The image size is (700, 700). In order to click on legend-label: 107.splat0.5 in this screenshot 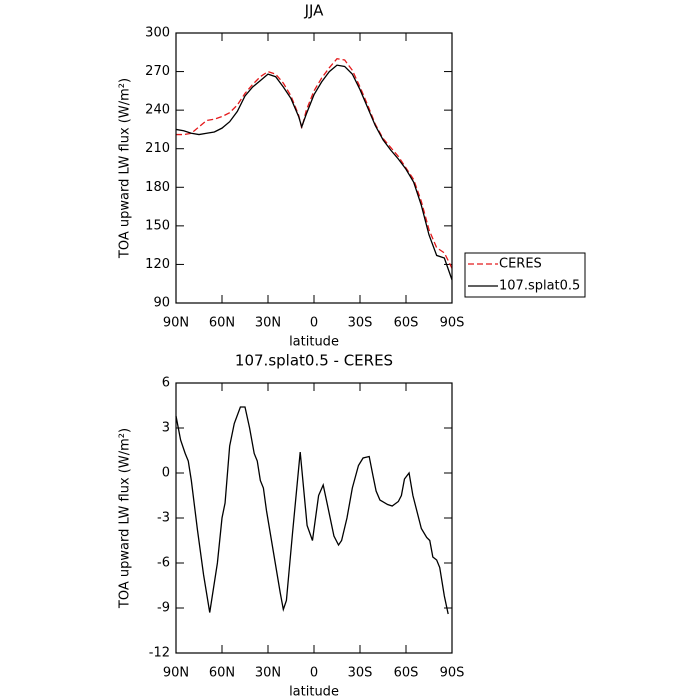, I will do `click(539, 286)`.